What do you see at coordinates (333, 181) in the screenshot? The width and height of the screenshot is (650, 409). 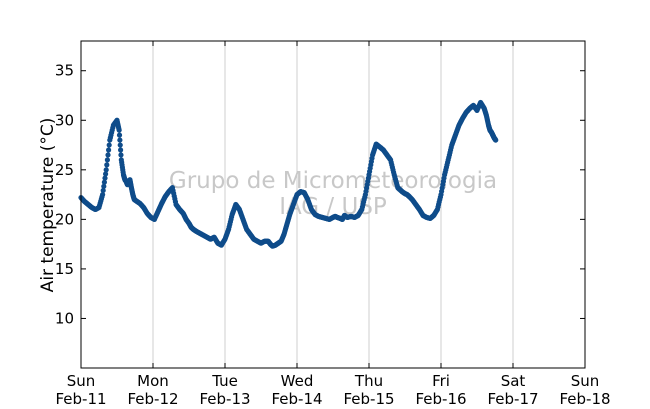 I see `watermark-line-1: Grupo de Micrometeorologia` at bounding box center [333, 181].